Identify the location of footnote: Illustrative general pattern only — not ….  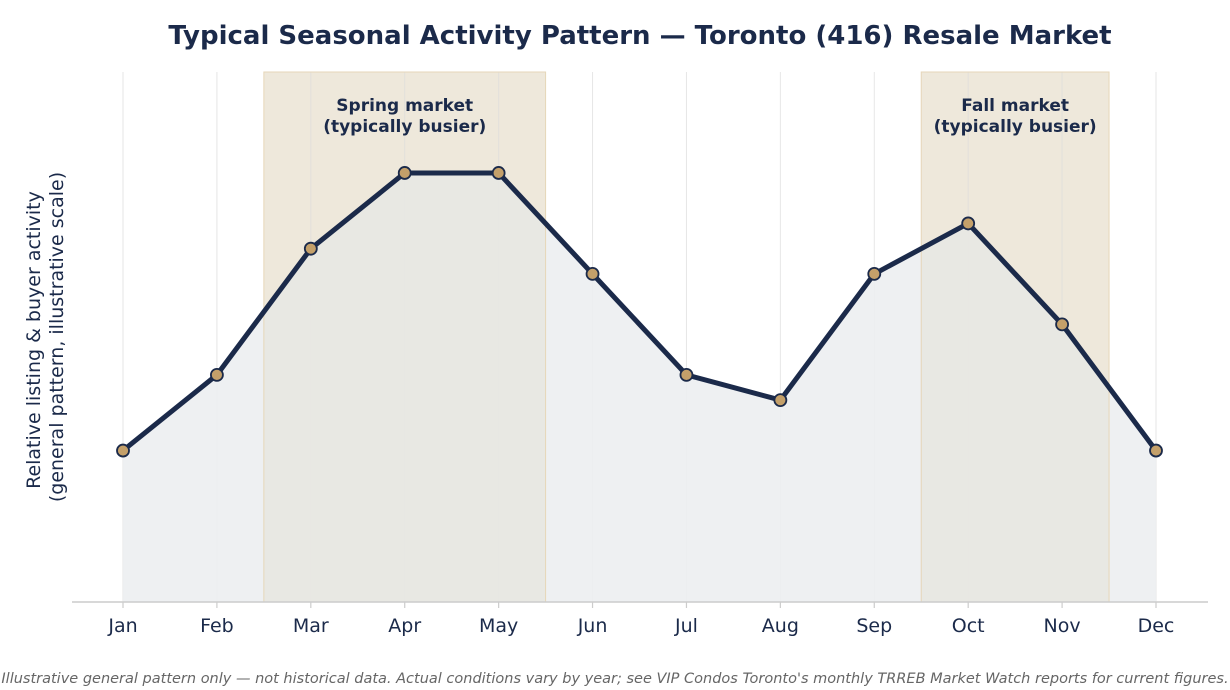
(614, 679).